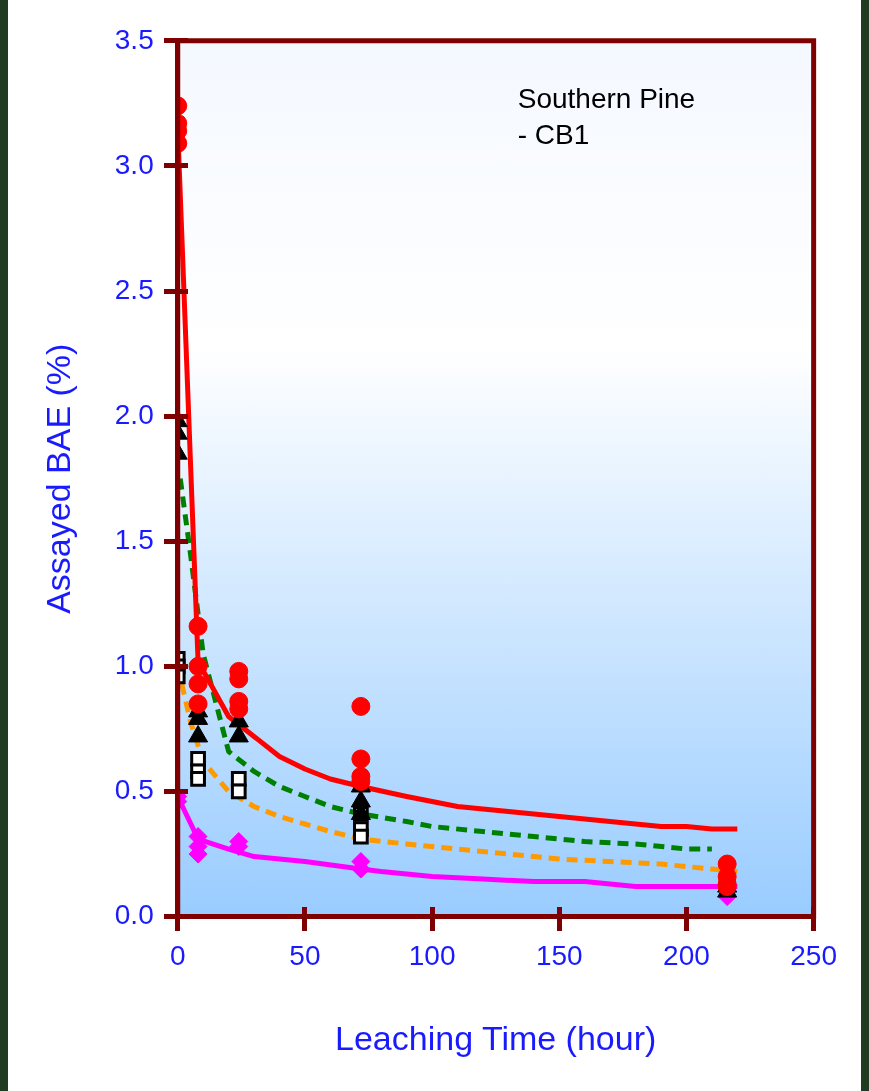 Image resolution: width=869 pixels, height=1091 pixels. Describe the element at coordinates (134, 539) in the screenshot. I see `y-tick-label: 1.5` at that location.